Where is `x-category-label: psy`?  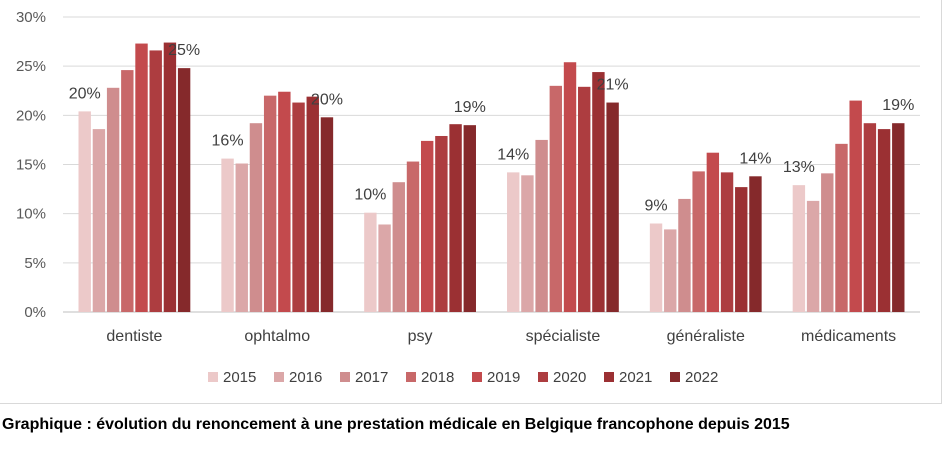
x-category-label: psy is located at coordinates (420, 336).